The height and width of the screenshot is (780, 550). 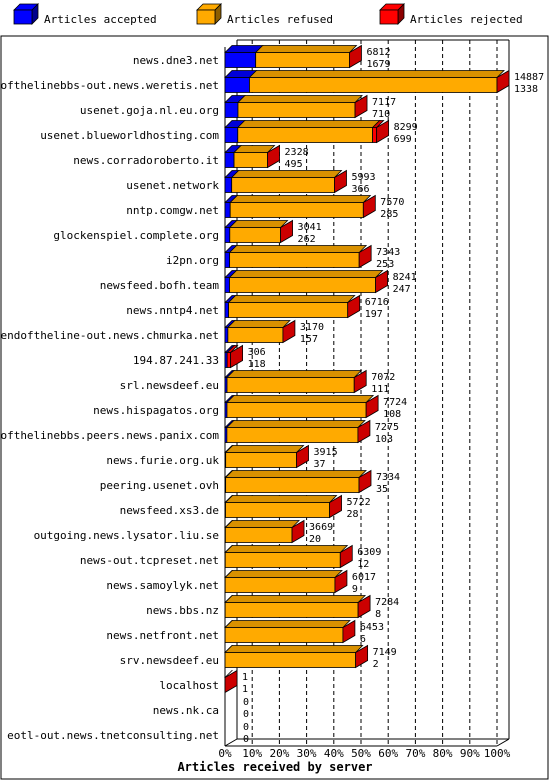 I want to click on y-tick-label: srl.newsdeef.eu, so click(x=169, y=385).